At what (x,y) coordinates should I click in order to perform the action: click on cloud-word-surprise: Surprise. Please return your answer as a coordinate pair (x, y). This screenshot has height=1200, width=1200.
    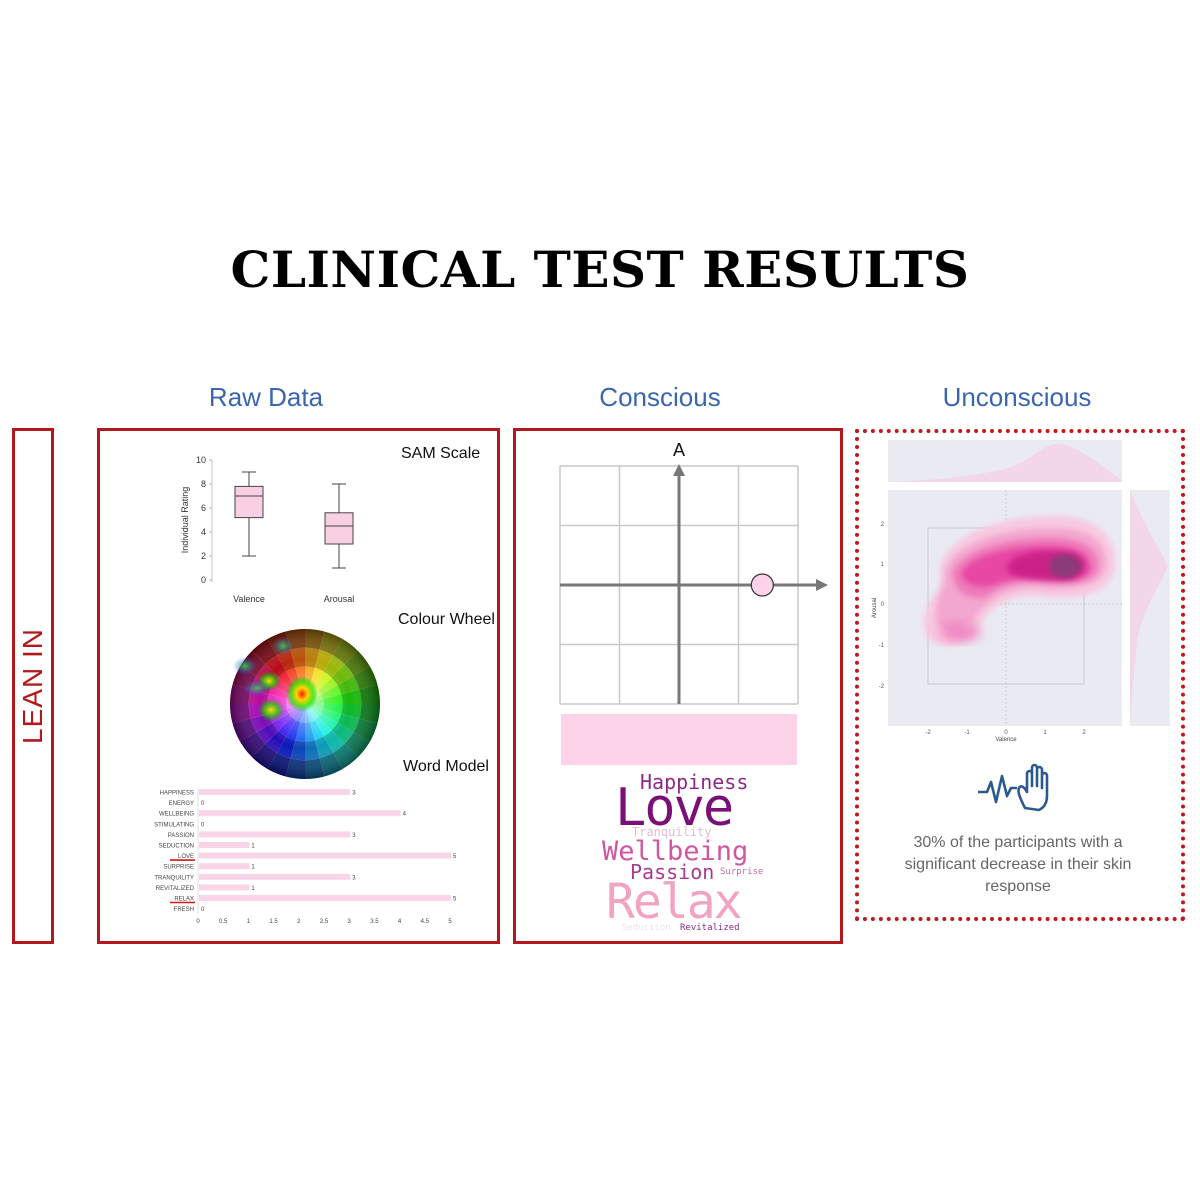
    Looking at the image, I should click on (742, 872).